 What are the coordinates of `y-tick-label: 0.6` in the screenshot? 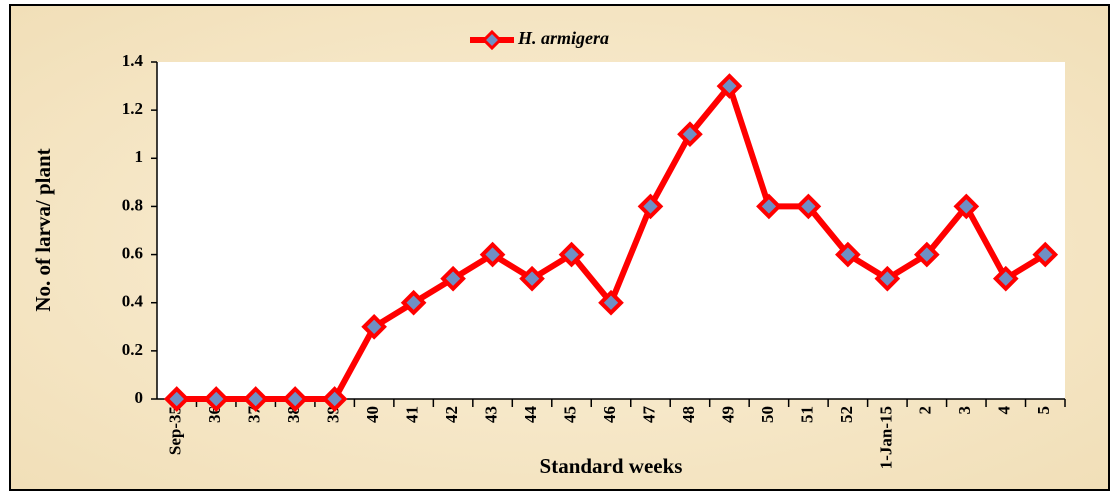 It's located at (132, 252).